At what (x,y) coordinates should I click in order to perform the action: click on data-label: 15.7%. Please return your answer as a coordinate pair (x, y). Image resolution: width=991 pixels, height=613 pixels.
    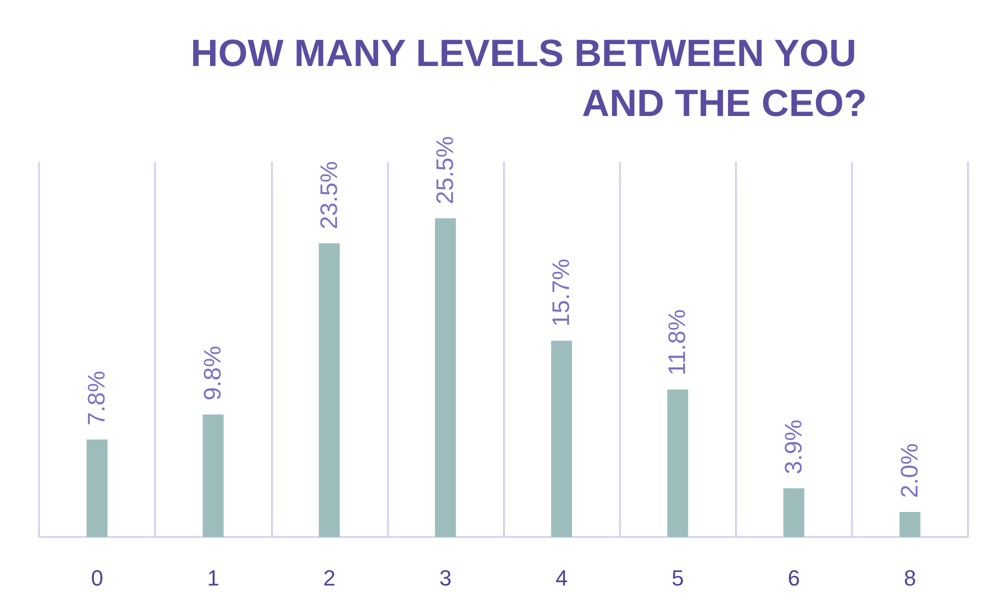
    Looking at the image, I should click on (562, 292).